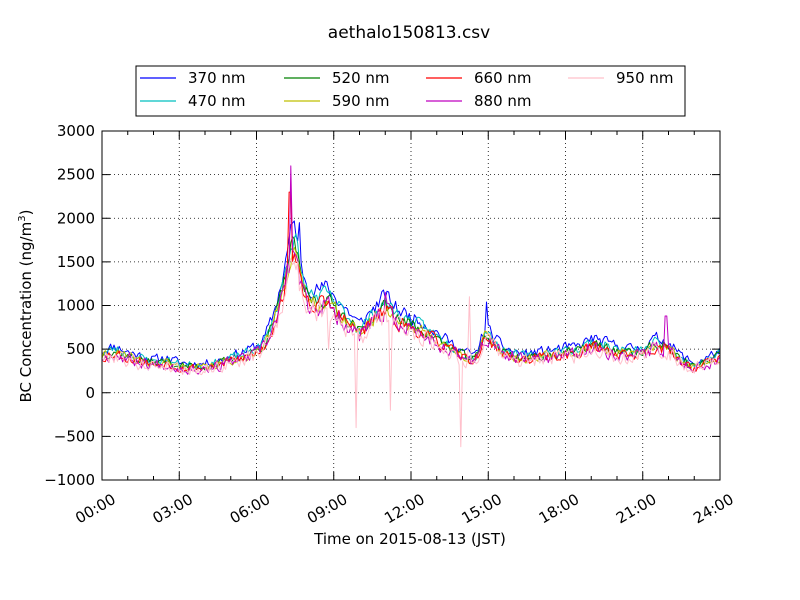 This screenshot has width=800, height=600. Describe the element at coordinates (636, 508) in the screenshot. I see `x-tick-label: 21:00` at that location.